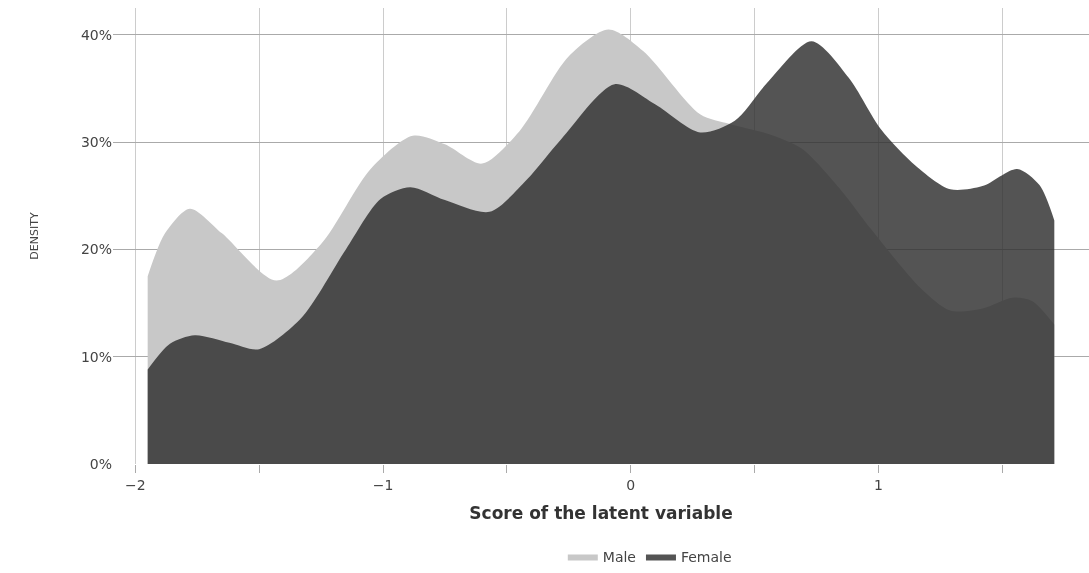 This screenshot has height=573, width=1089. I want to click on y-tick-label: 40%, so click(96, 34).